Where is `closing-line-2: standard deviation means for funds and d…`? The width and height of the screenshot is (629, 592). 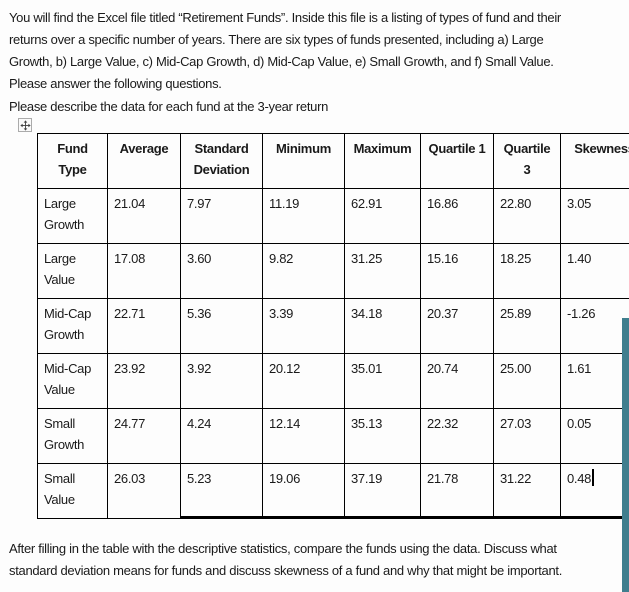 closing-line-2: standard deviation means for funds and d… is located at coordinates (286, 570).